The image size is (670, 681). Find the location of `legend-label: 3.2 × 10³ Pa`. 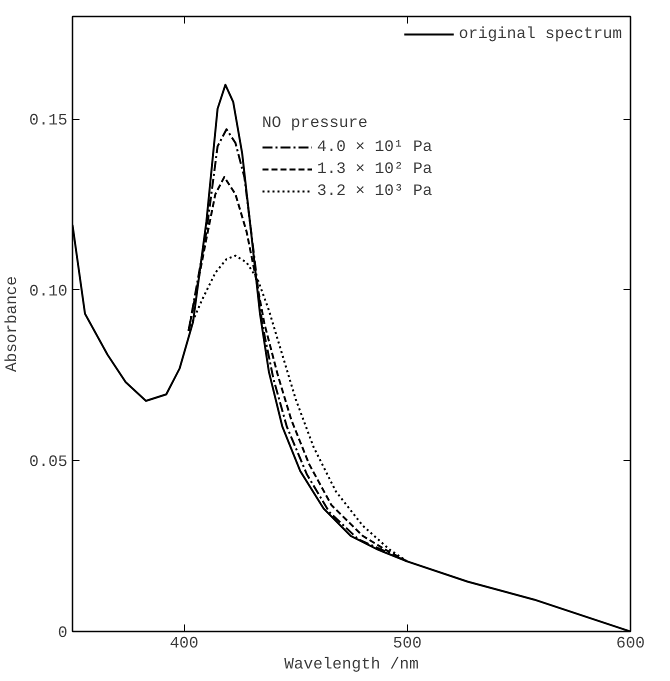

legend-label: 3.2 × 10³ Pa is located at coordinates (374, 191).